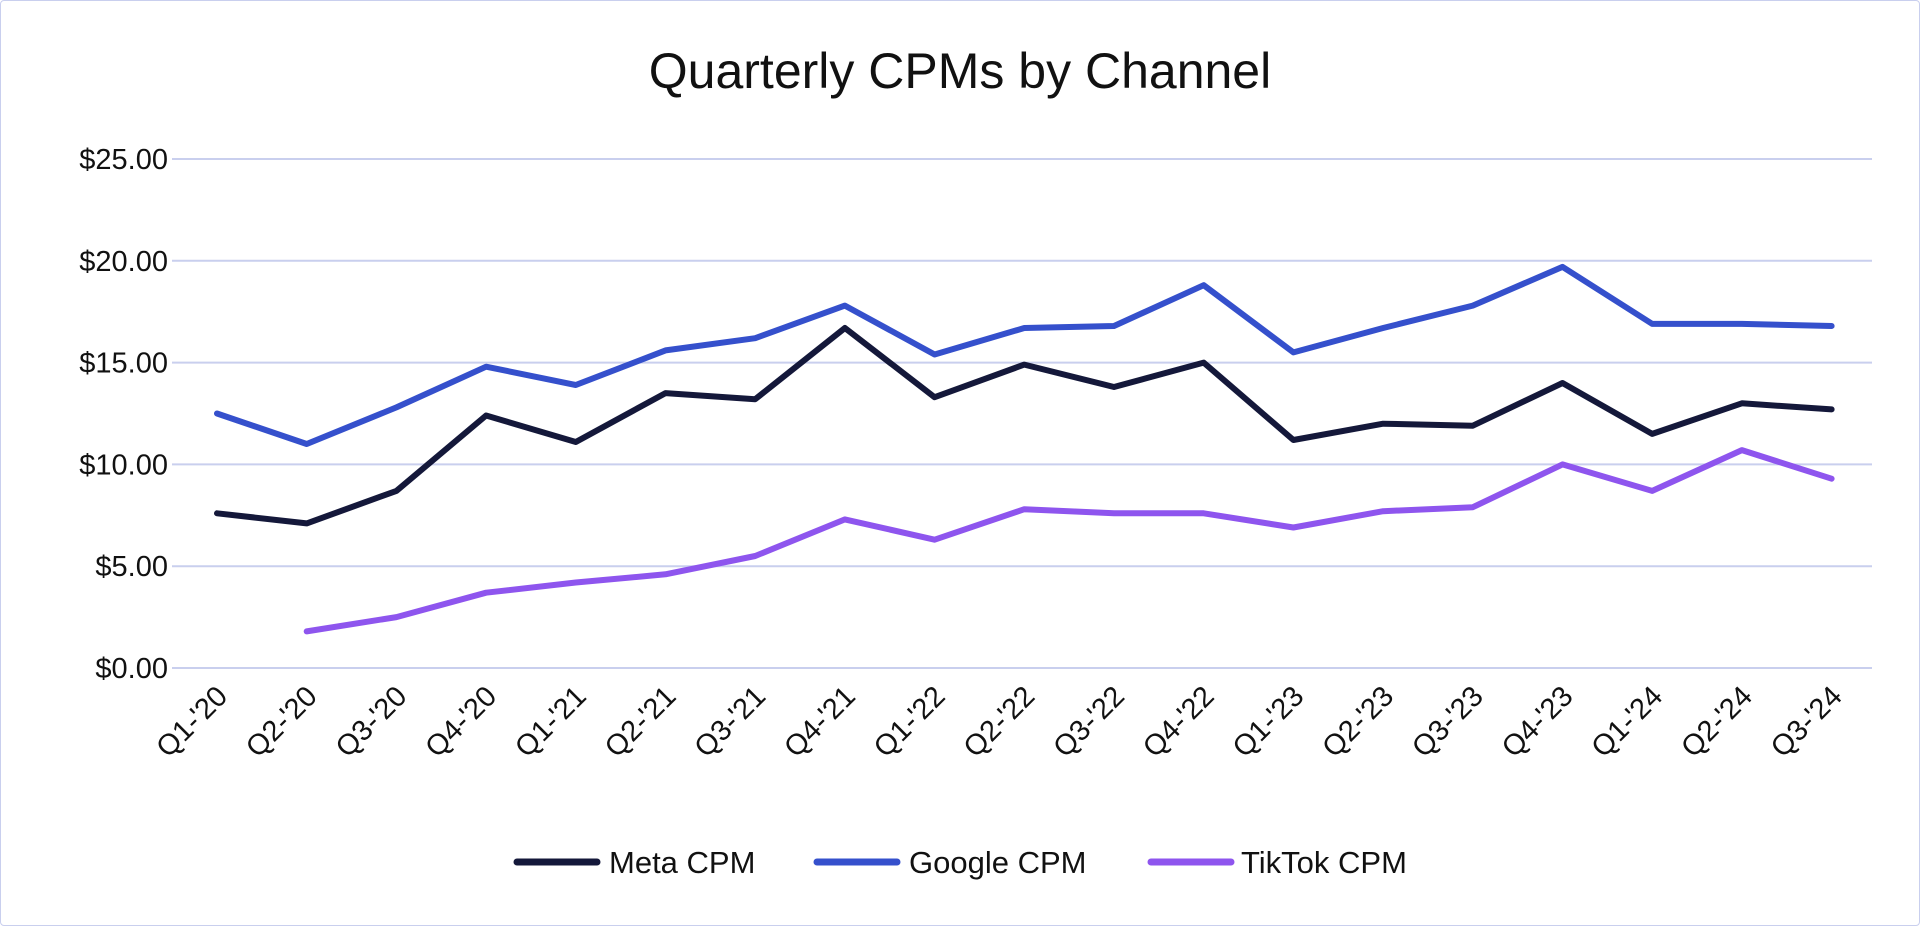 This screenshot has width=1920, height=926. What do you see at coordinates (1717, 722) in the screenshot?
I see `x-tick-label: Q2-'24` at bounding box center [1717, 722].